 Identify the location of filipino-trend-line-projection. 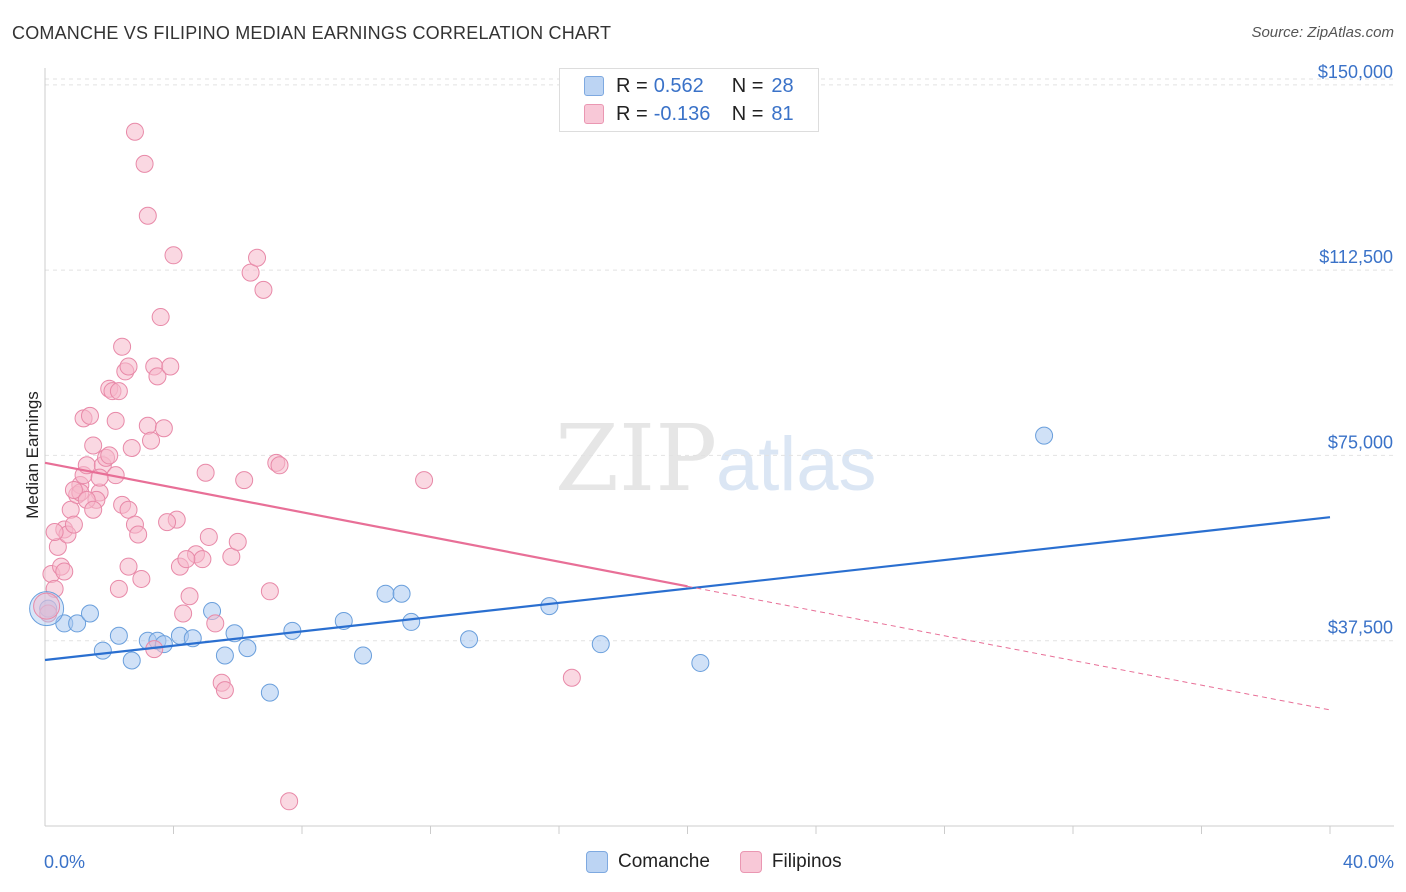
(1009, 648).